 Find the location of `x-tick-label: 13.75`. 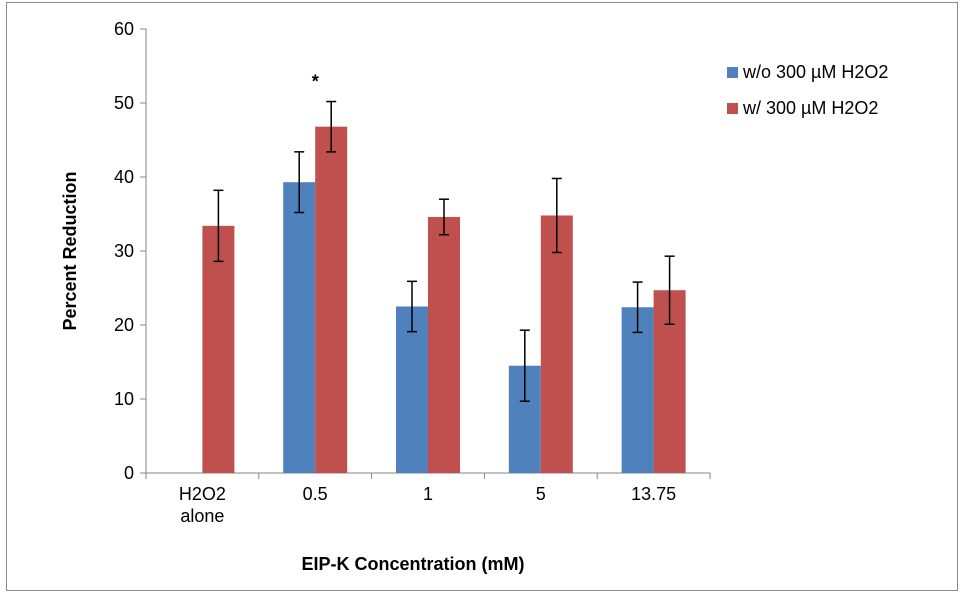

x-tick-label: 13.75 is located at coordinates (653, 494).